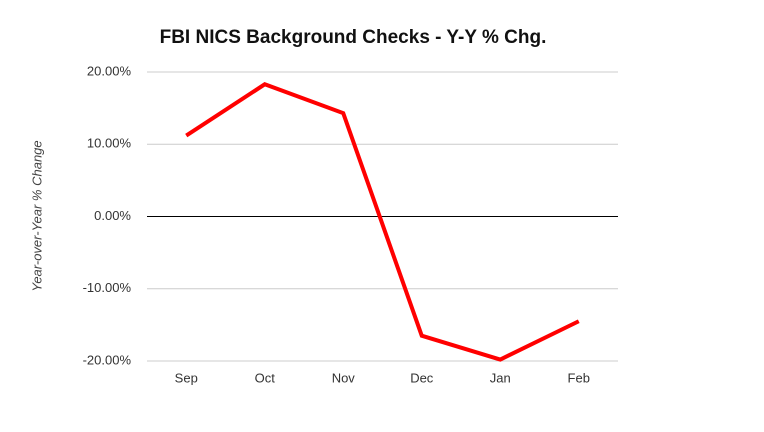 This screenshot has width=764, height=432. What do you see at coordinates (353, 37) in the screenshot?
I see `chart-title: FBI NICS Background Checks - Y-Y % Chg.` at bounding box center [353, 37].